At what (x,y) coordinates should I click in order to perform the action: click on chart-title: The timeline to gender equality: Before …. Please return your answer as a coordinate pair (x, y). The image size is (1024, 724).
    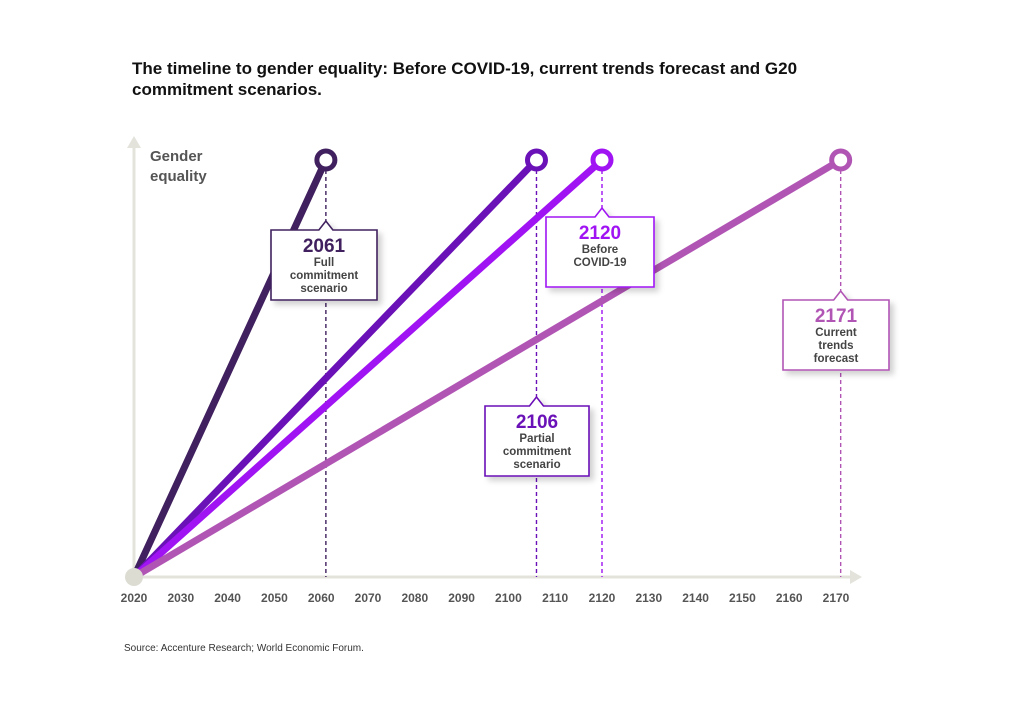
    Looking at the image, I should click on (465, 79).